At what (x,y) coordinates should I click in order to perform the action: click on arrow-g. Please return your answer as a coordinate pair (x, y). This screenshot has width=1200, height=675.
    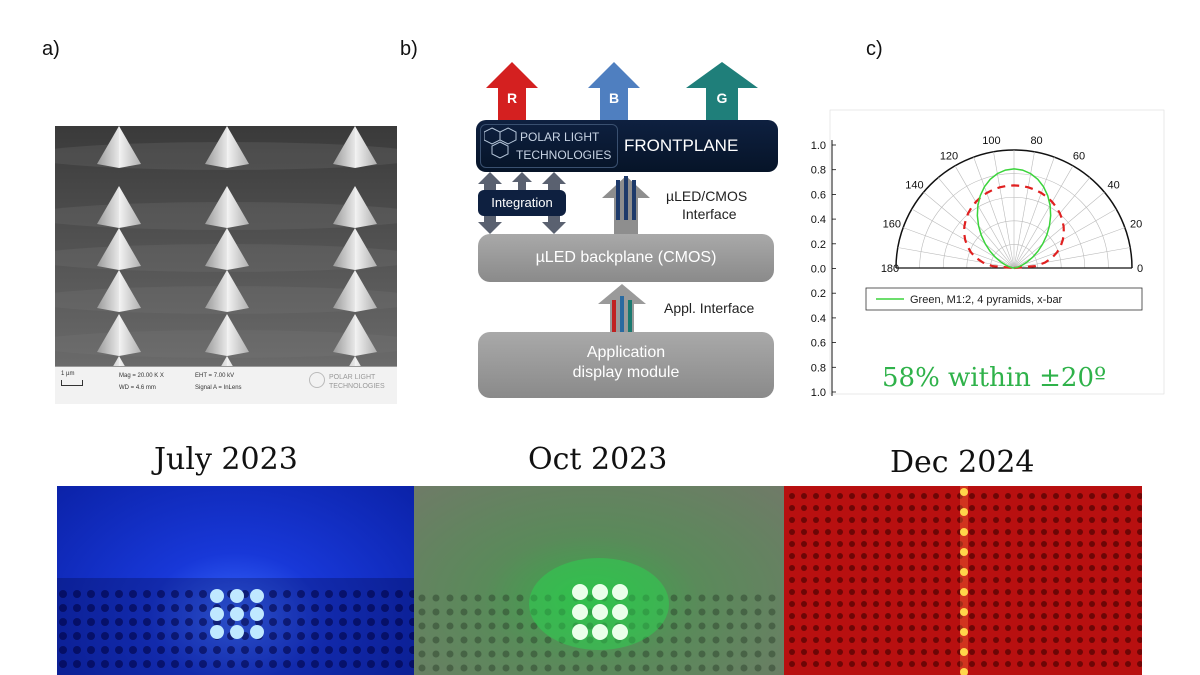
    Looking at the image, I should click on (722, 92).